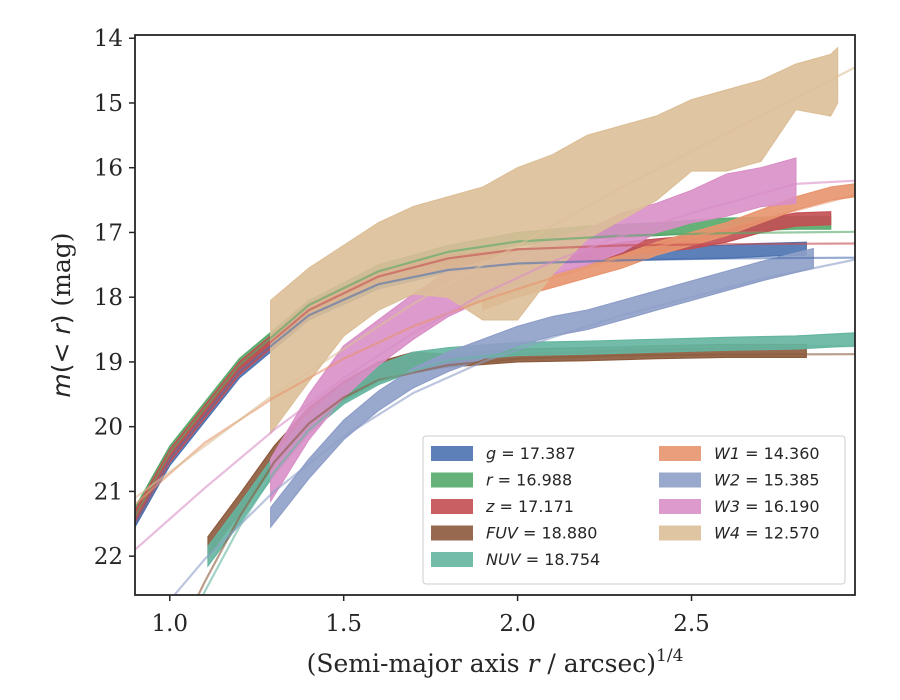 The image size is (900, 700). Describe the element at coordinates (767, 506) in the screenshot. I see `legend-label-w3: W3 = 16.190` at that location.